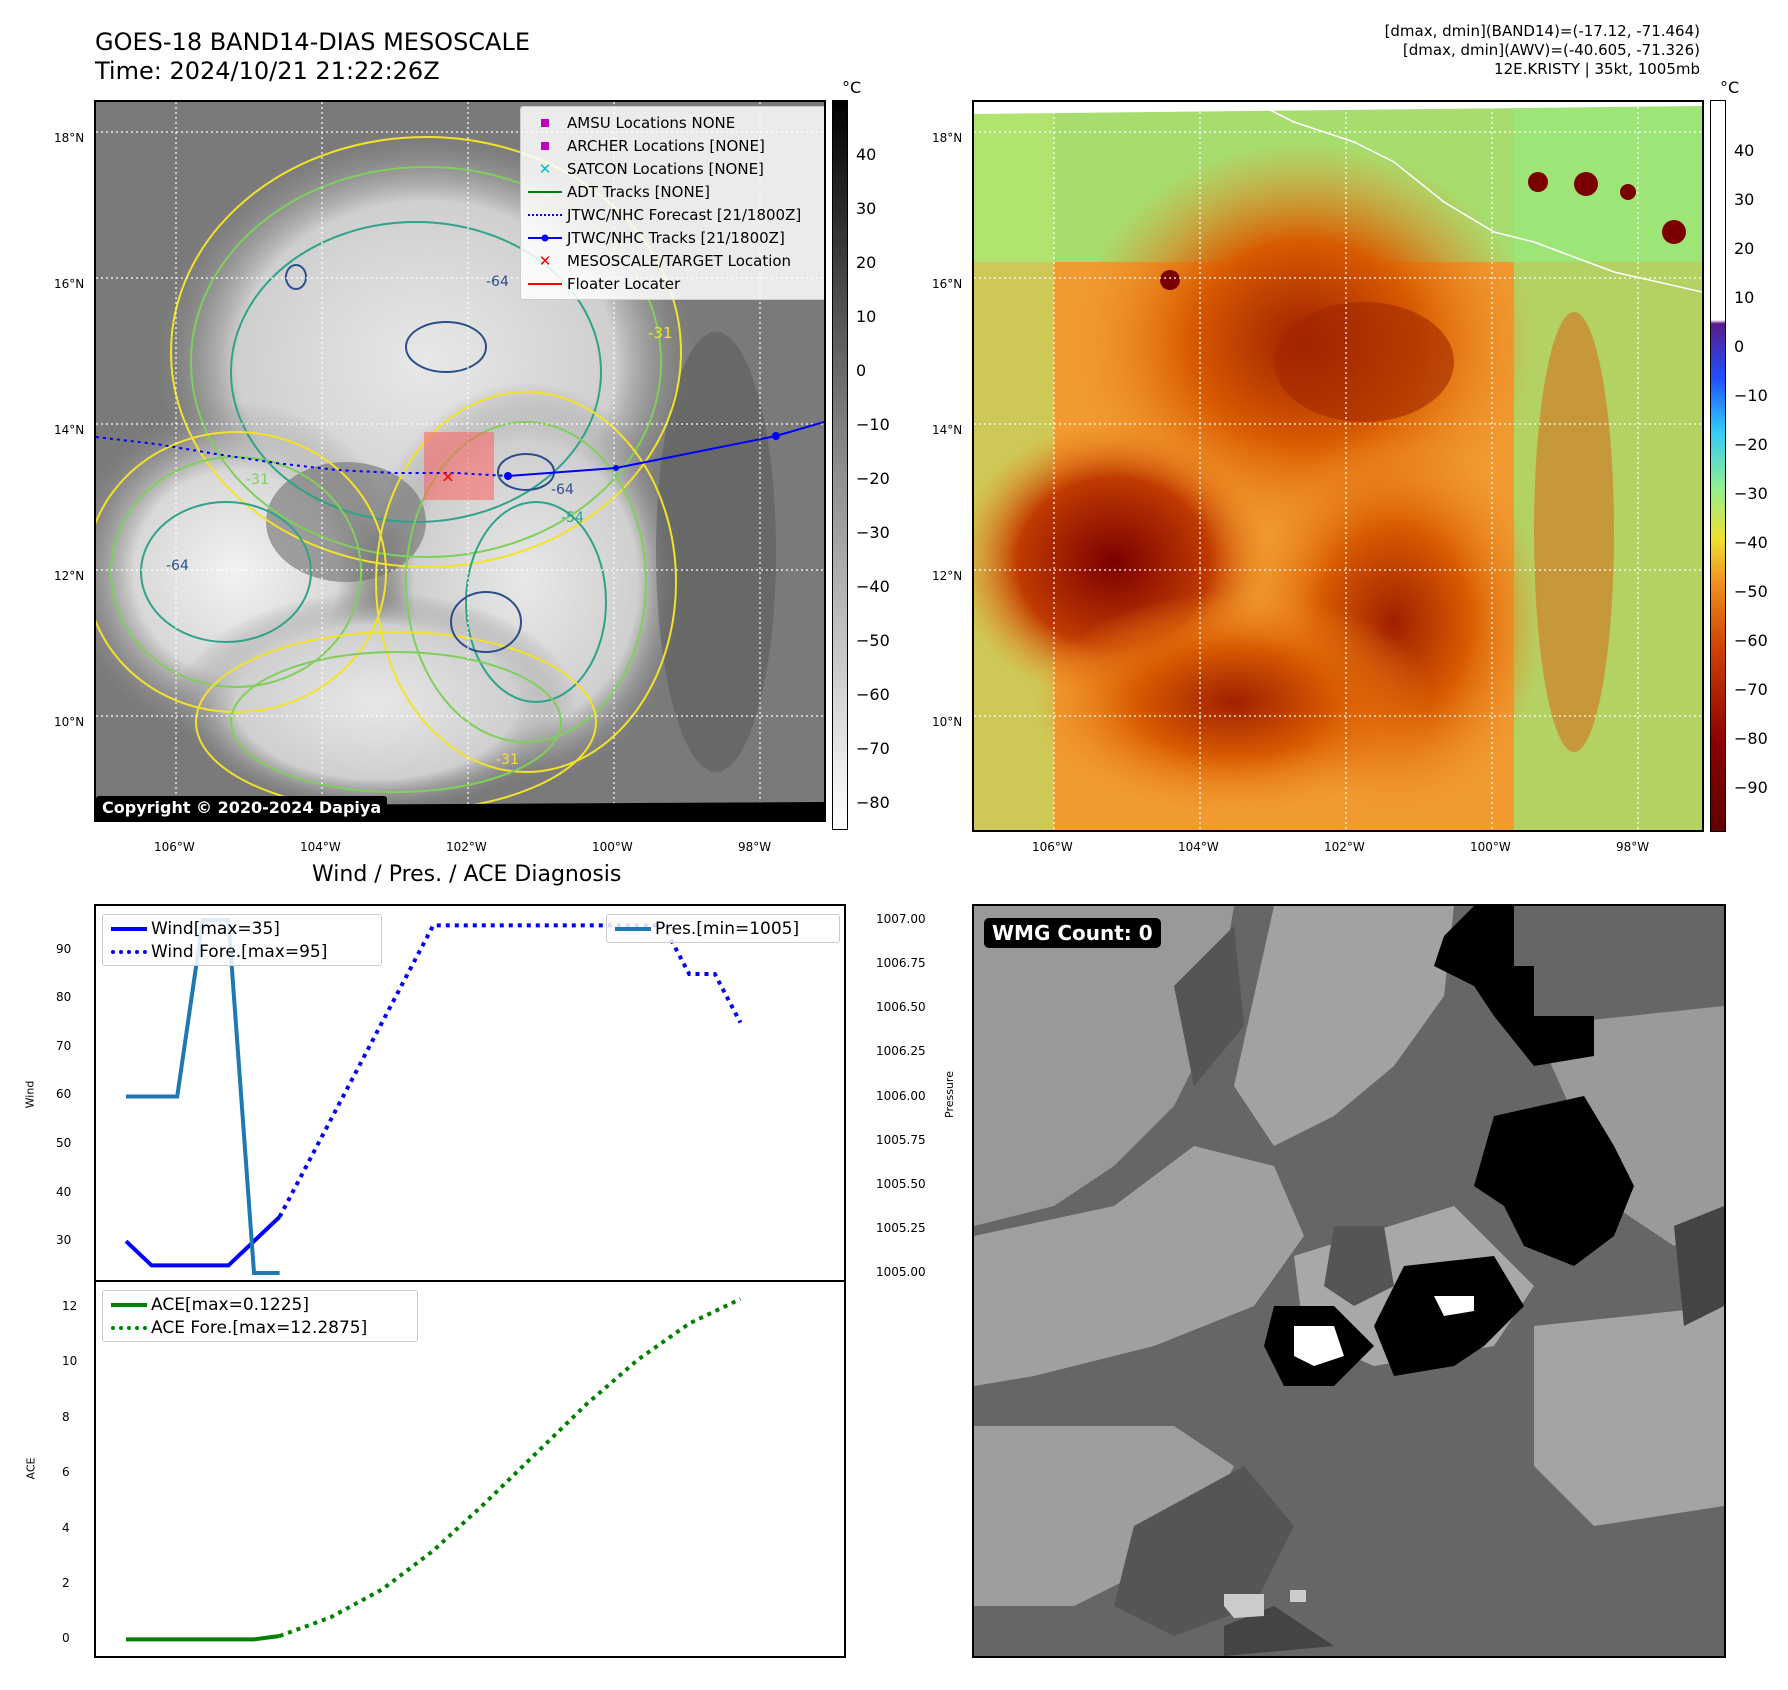  Describe the element at coordinates (840, 465) in the screenshot. I see `band14-colorbar` at that location.